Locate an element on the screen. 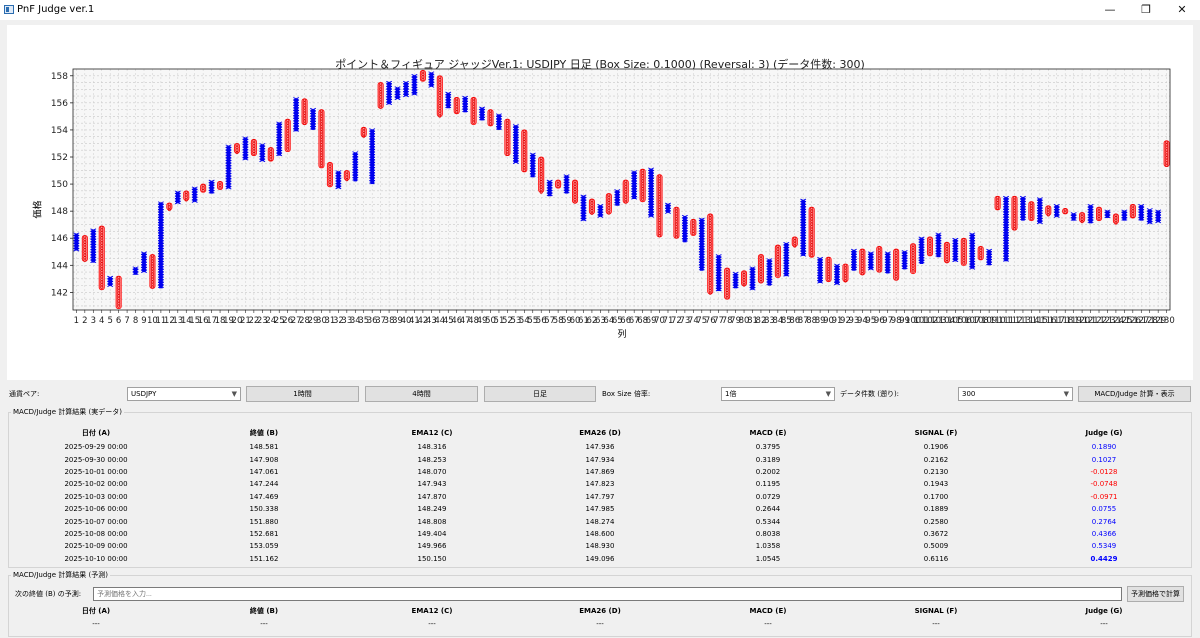 This screenshot has width=1200, height=638. cell-date: 2025-10-02 00:00 is located at coordinates (96, 484).